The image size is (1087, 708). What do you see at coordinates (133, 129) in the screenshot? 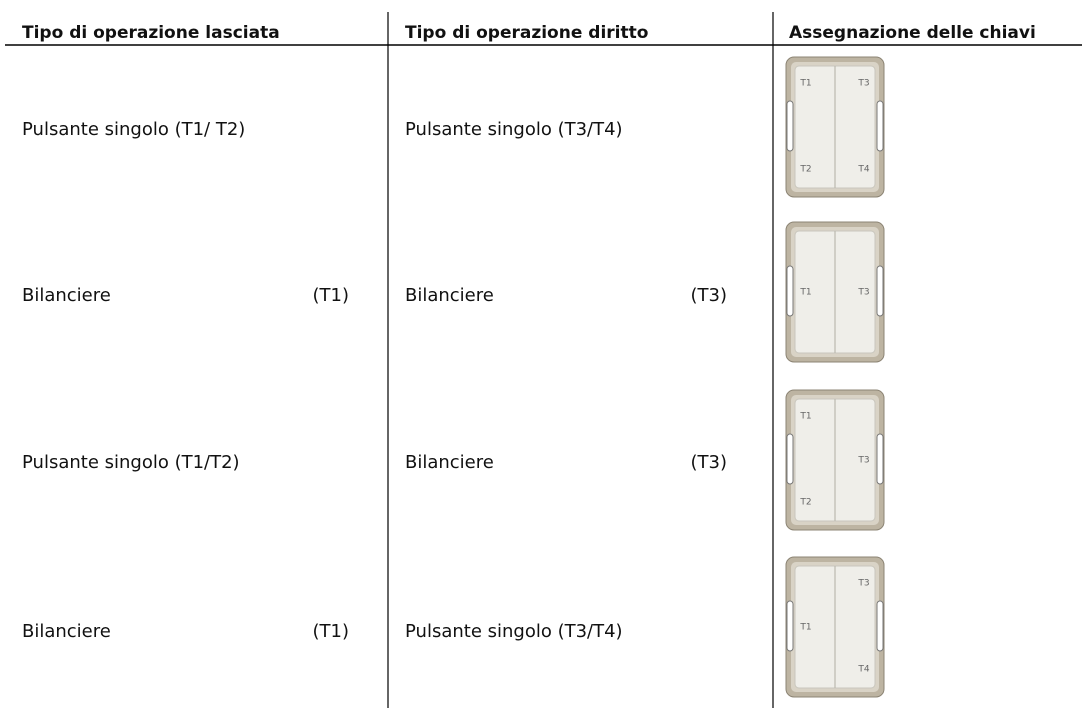
I see `cell-text: Pulsante singolo (T1/ T2)` at bounding box center [133, 129].